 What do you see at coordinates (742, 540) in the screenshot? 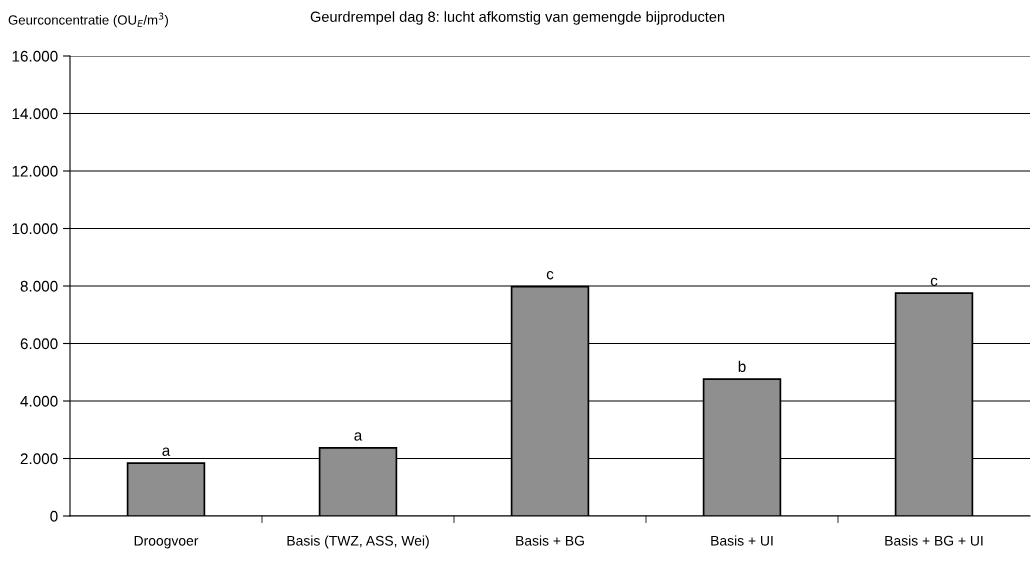
I see `x-tick-label: Basis + UI` at bounding box center [742, 540].